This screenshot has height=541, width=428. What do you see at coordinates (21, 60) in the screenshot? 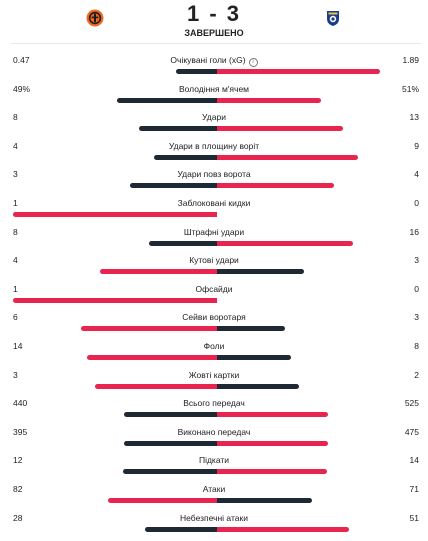
I see `home-value: 0.47` at bounding box center [21, 60].